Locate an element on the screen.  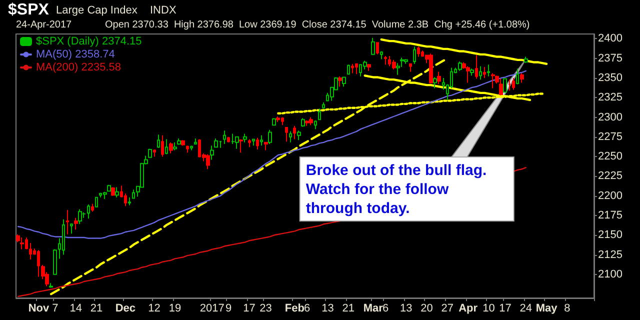
chart-title: $SPX is located at coordinates (29, 10).